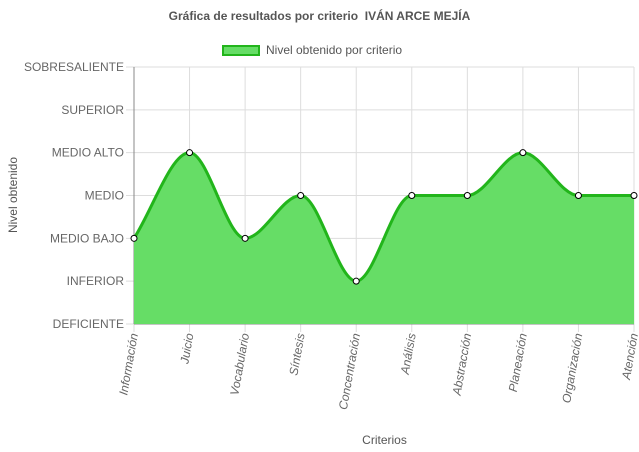  What do you see at coordinates (629, 357) in the screenshot?
I see `x-tick-label: Atención` at bounding box center [629, 357].